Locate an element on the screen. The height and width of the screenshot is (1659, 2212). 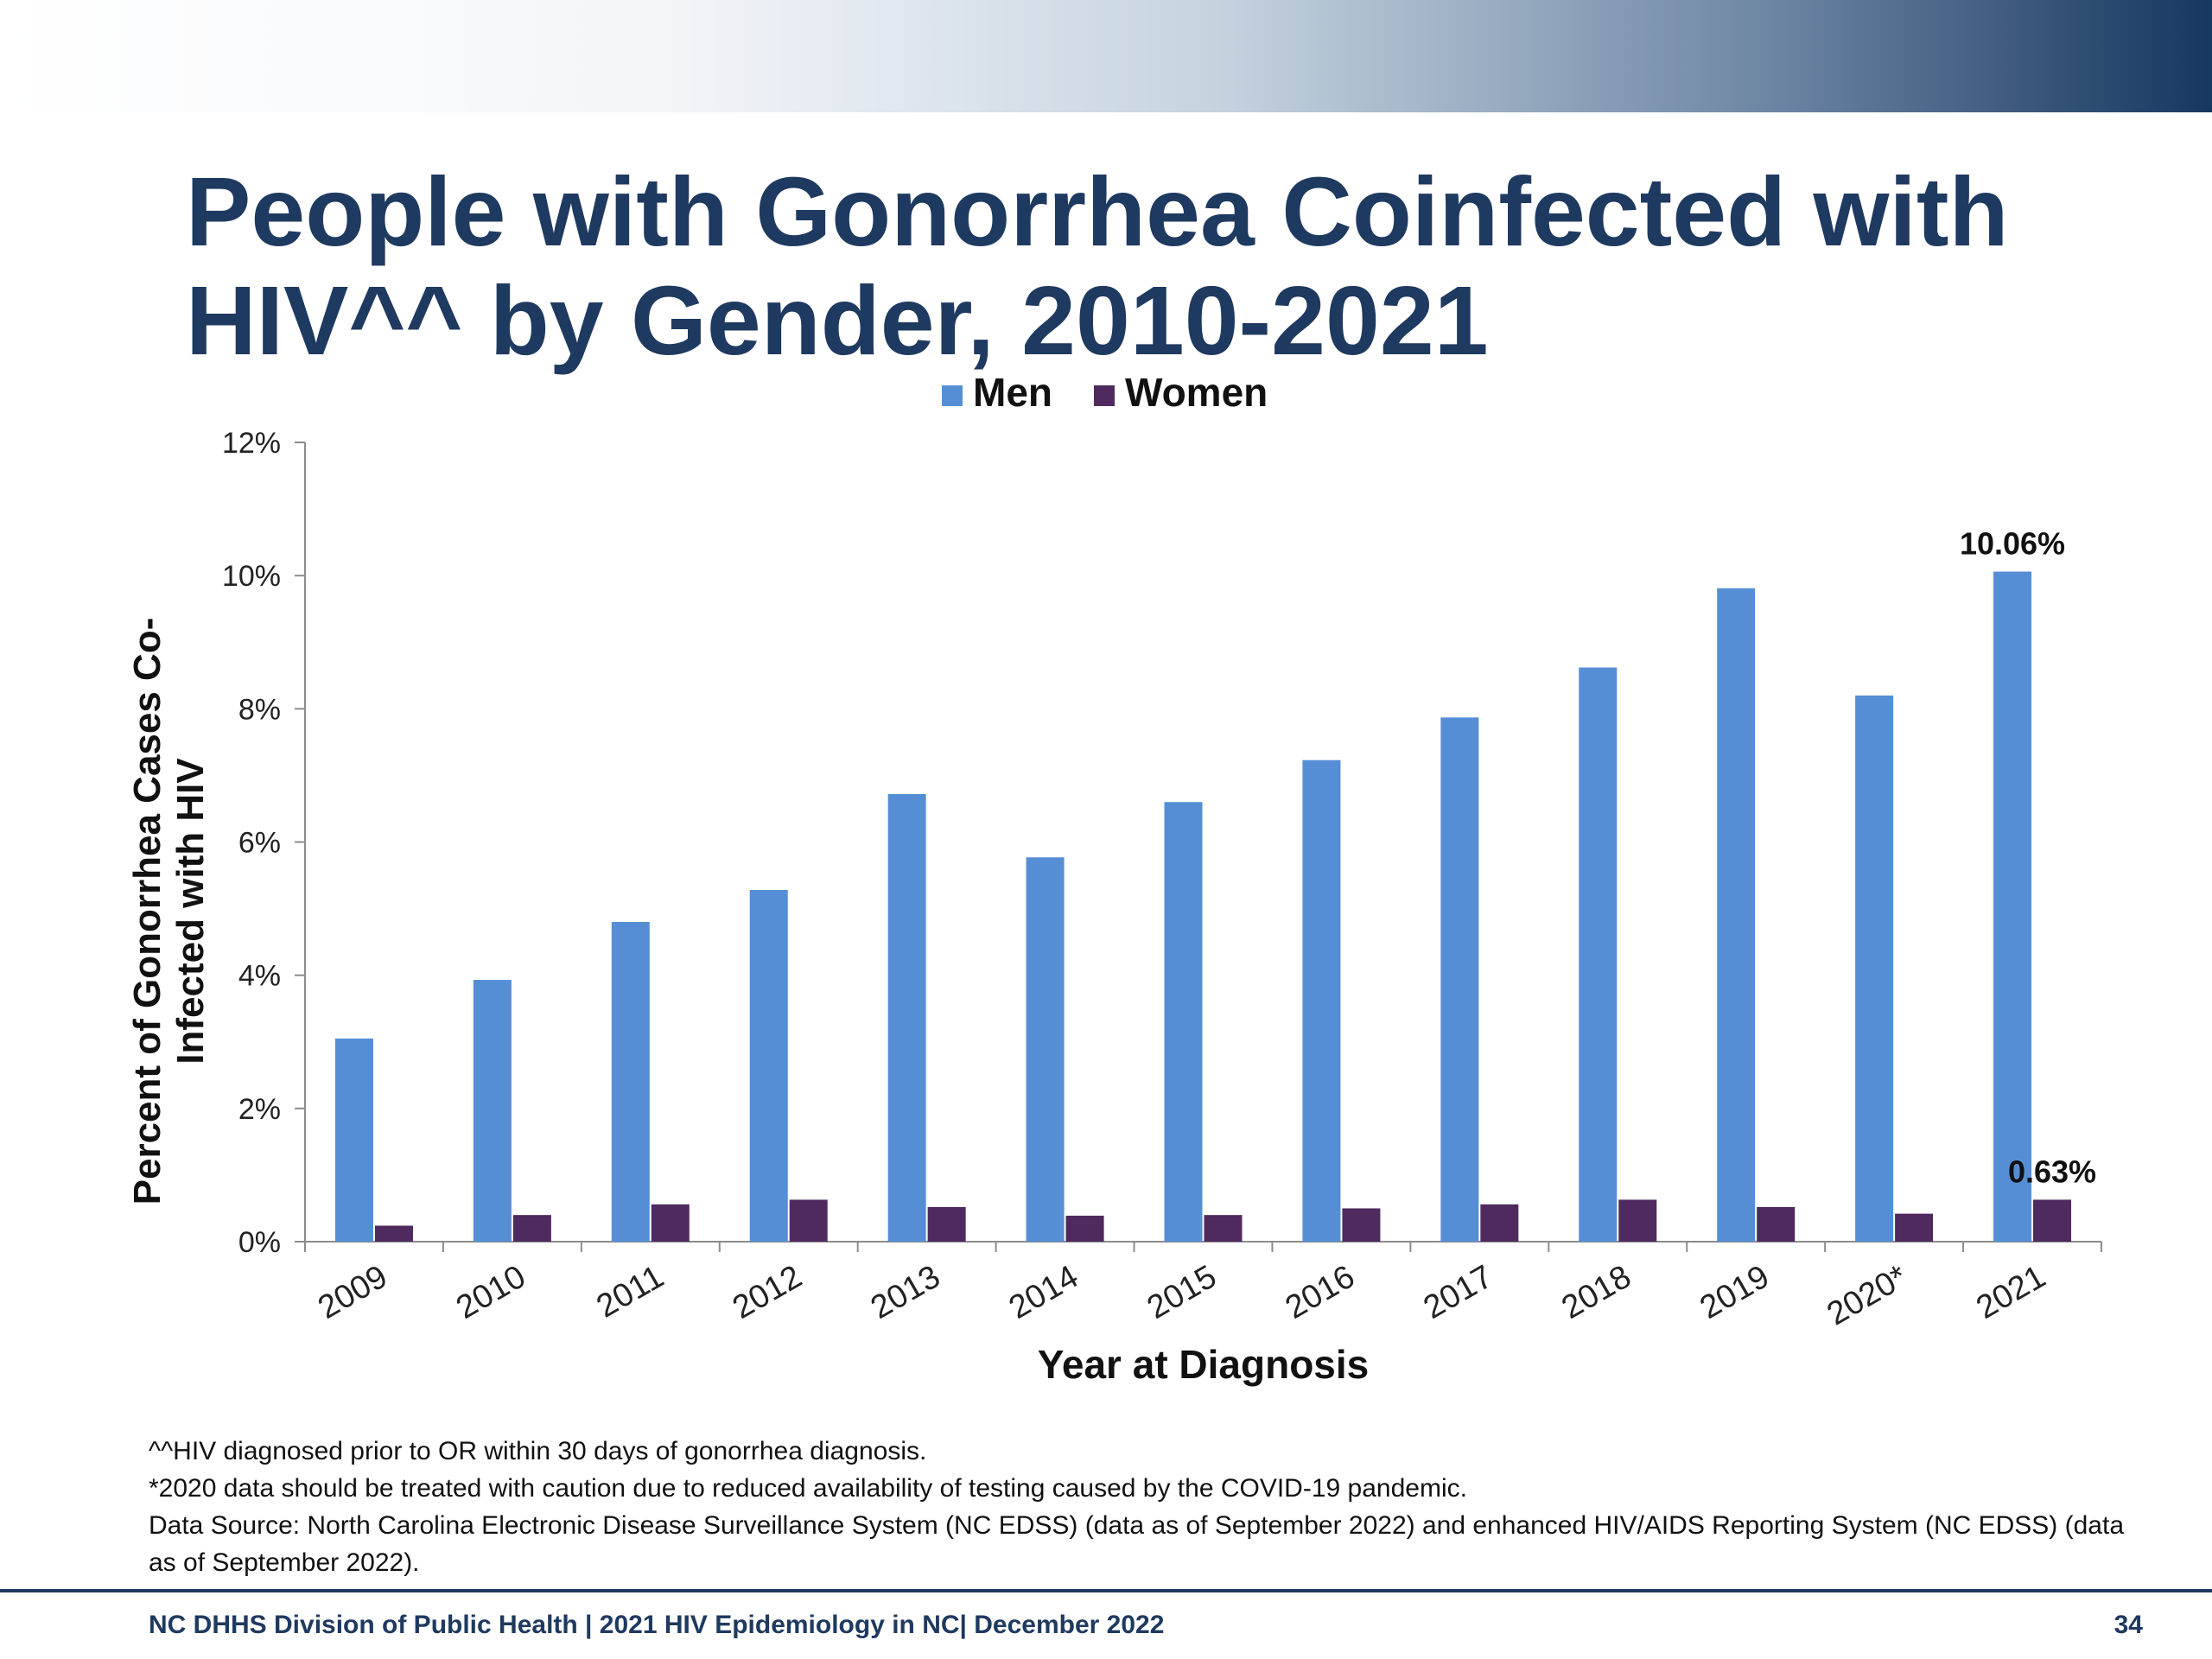
x-tick-label: 2009 is located at coordinates (352, 1292).